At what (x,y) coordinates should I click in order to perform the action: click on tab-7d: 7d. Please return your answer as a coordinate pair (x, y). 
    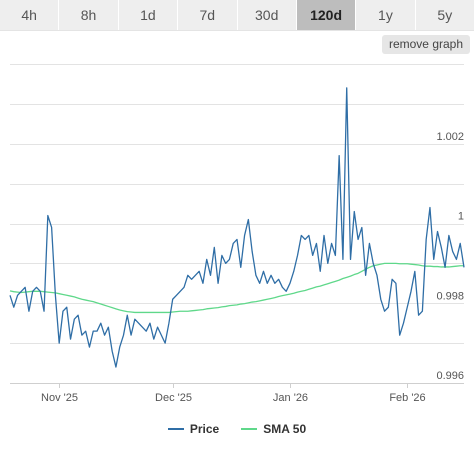
    Looking at the image, I should click on (208, 15).